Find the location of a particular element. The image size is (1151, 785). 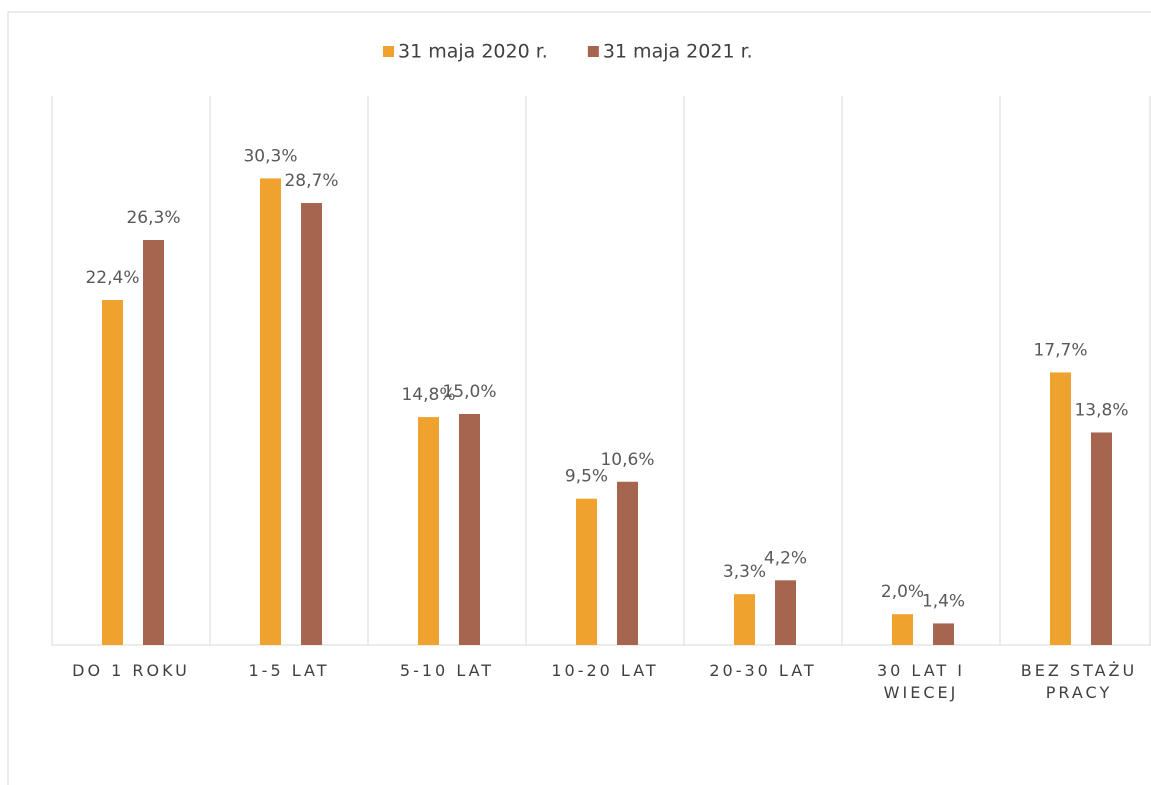

data-label: 22,4% is located at coordinates (112, 278).